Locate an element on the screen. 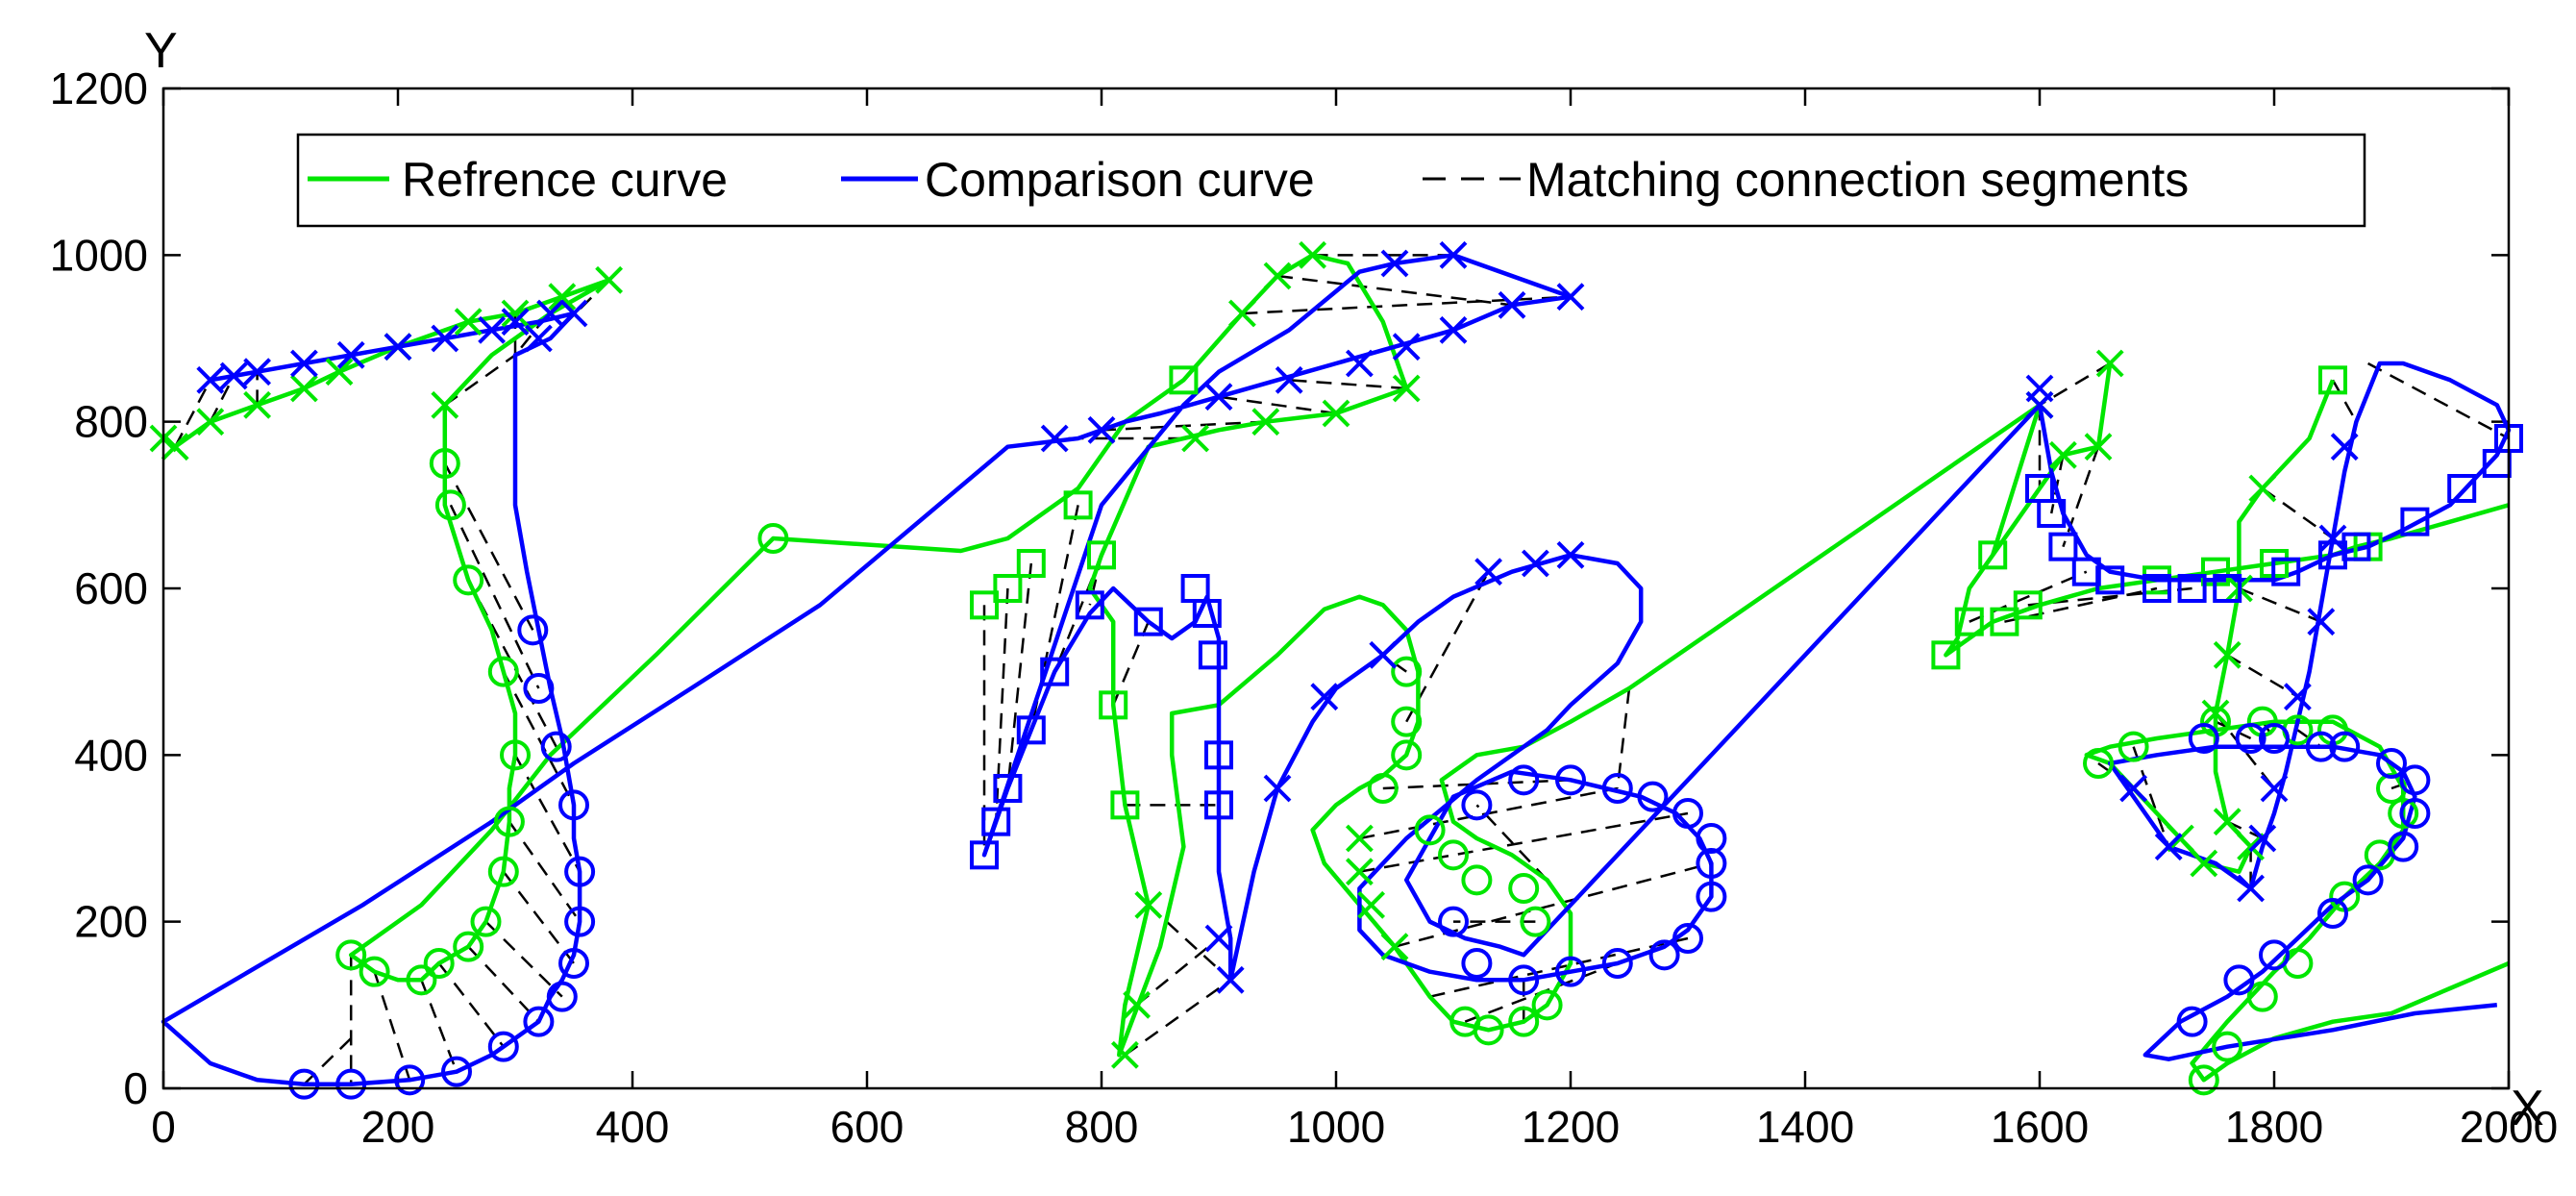 The image size is (2576, 1196). x-tick-label: 1600 is located at coordinates (2040, 1127).